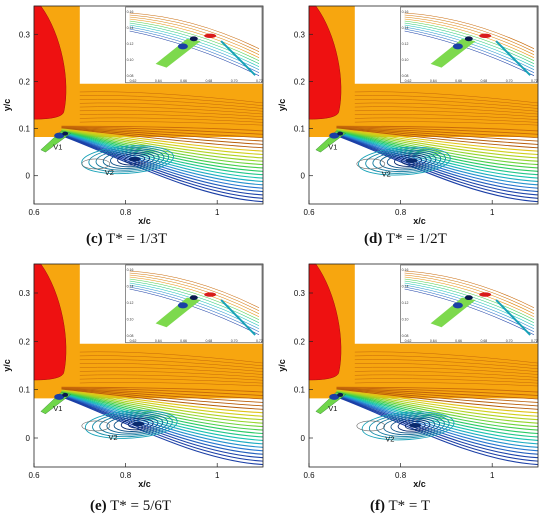 This screenshot has width=550, height=521. I want to click on blade-region, so click(50, 322).